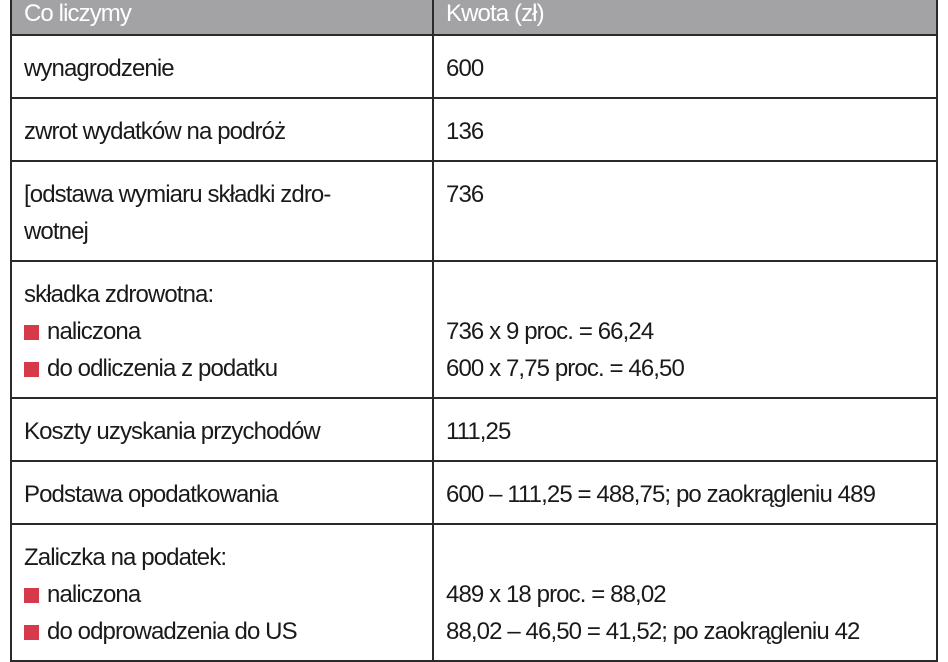 Image resolution: width=948 pixels, height=662 pixels. I want to click on item-label: do odprowadzenia do US, so click(172, 631).